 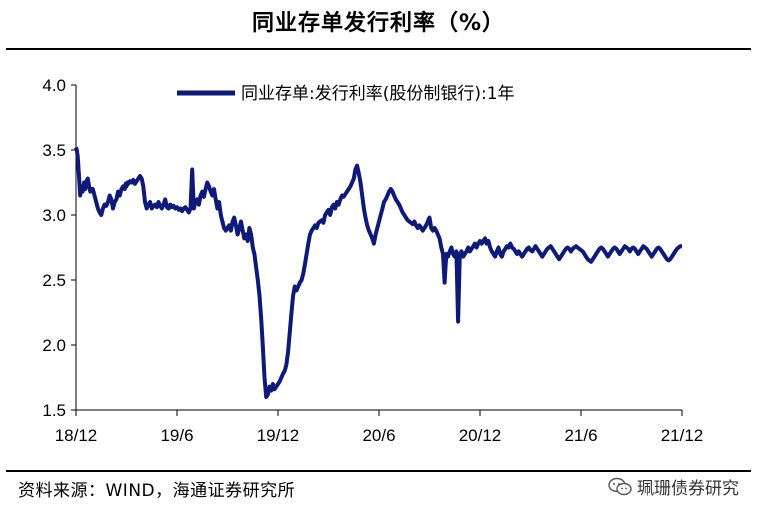 What do you see at coordinates (54, 215) in the screenshot?
I see `y-tick-label: 3.0` at bounding box center [54, 215].